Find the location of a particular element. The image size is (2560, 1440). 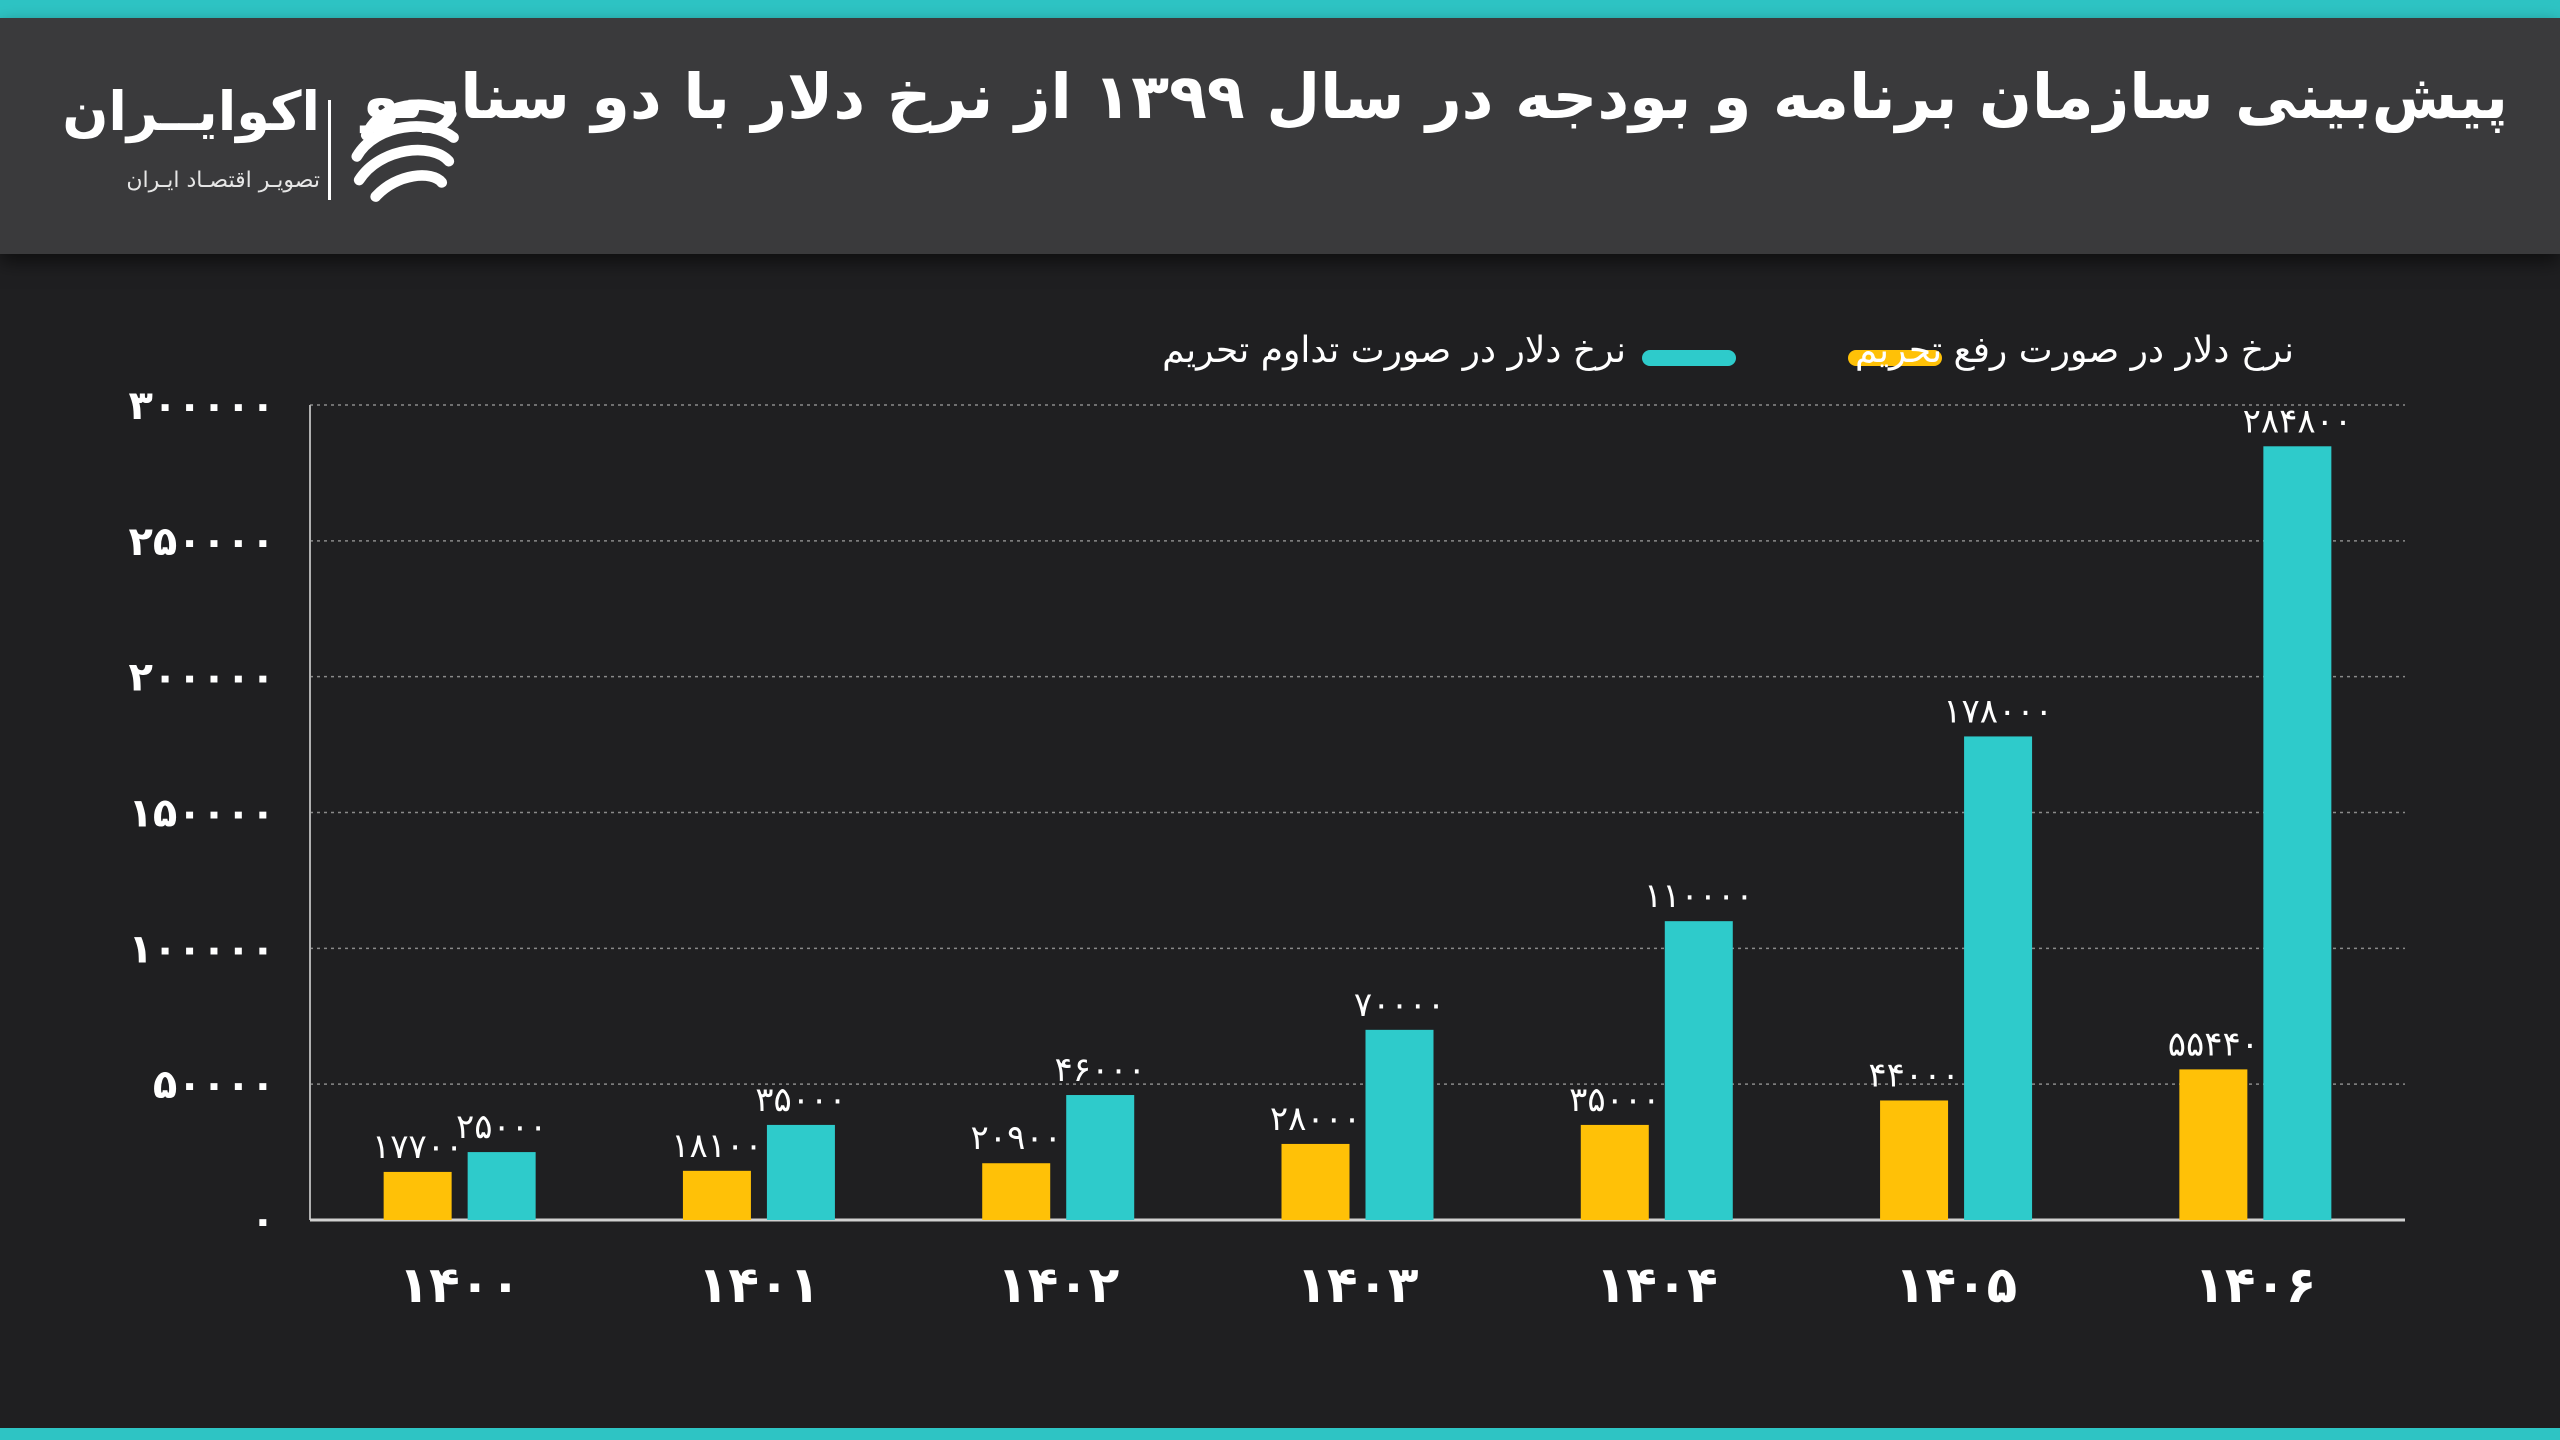

ecoiran-swirl-icon is located at coordinates (405, 150).